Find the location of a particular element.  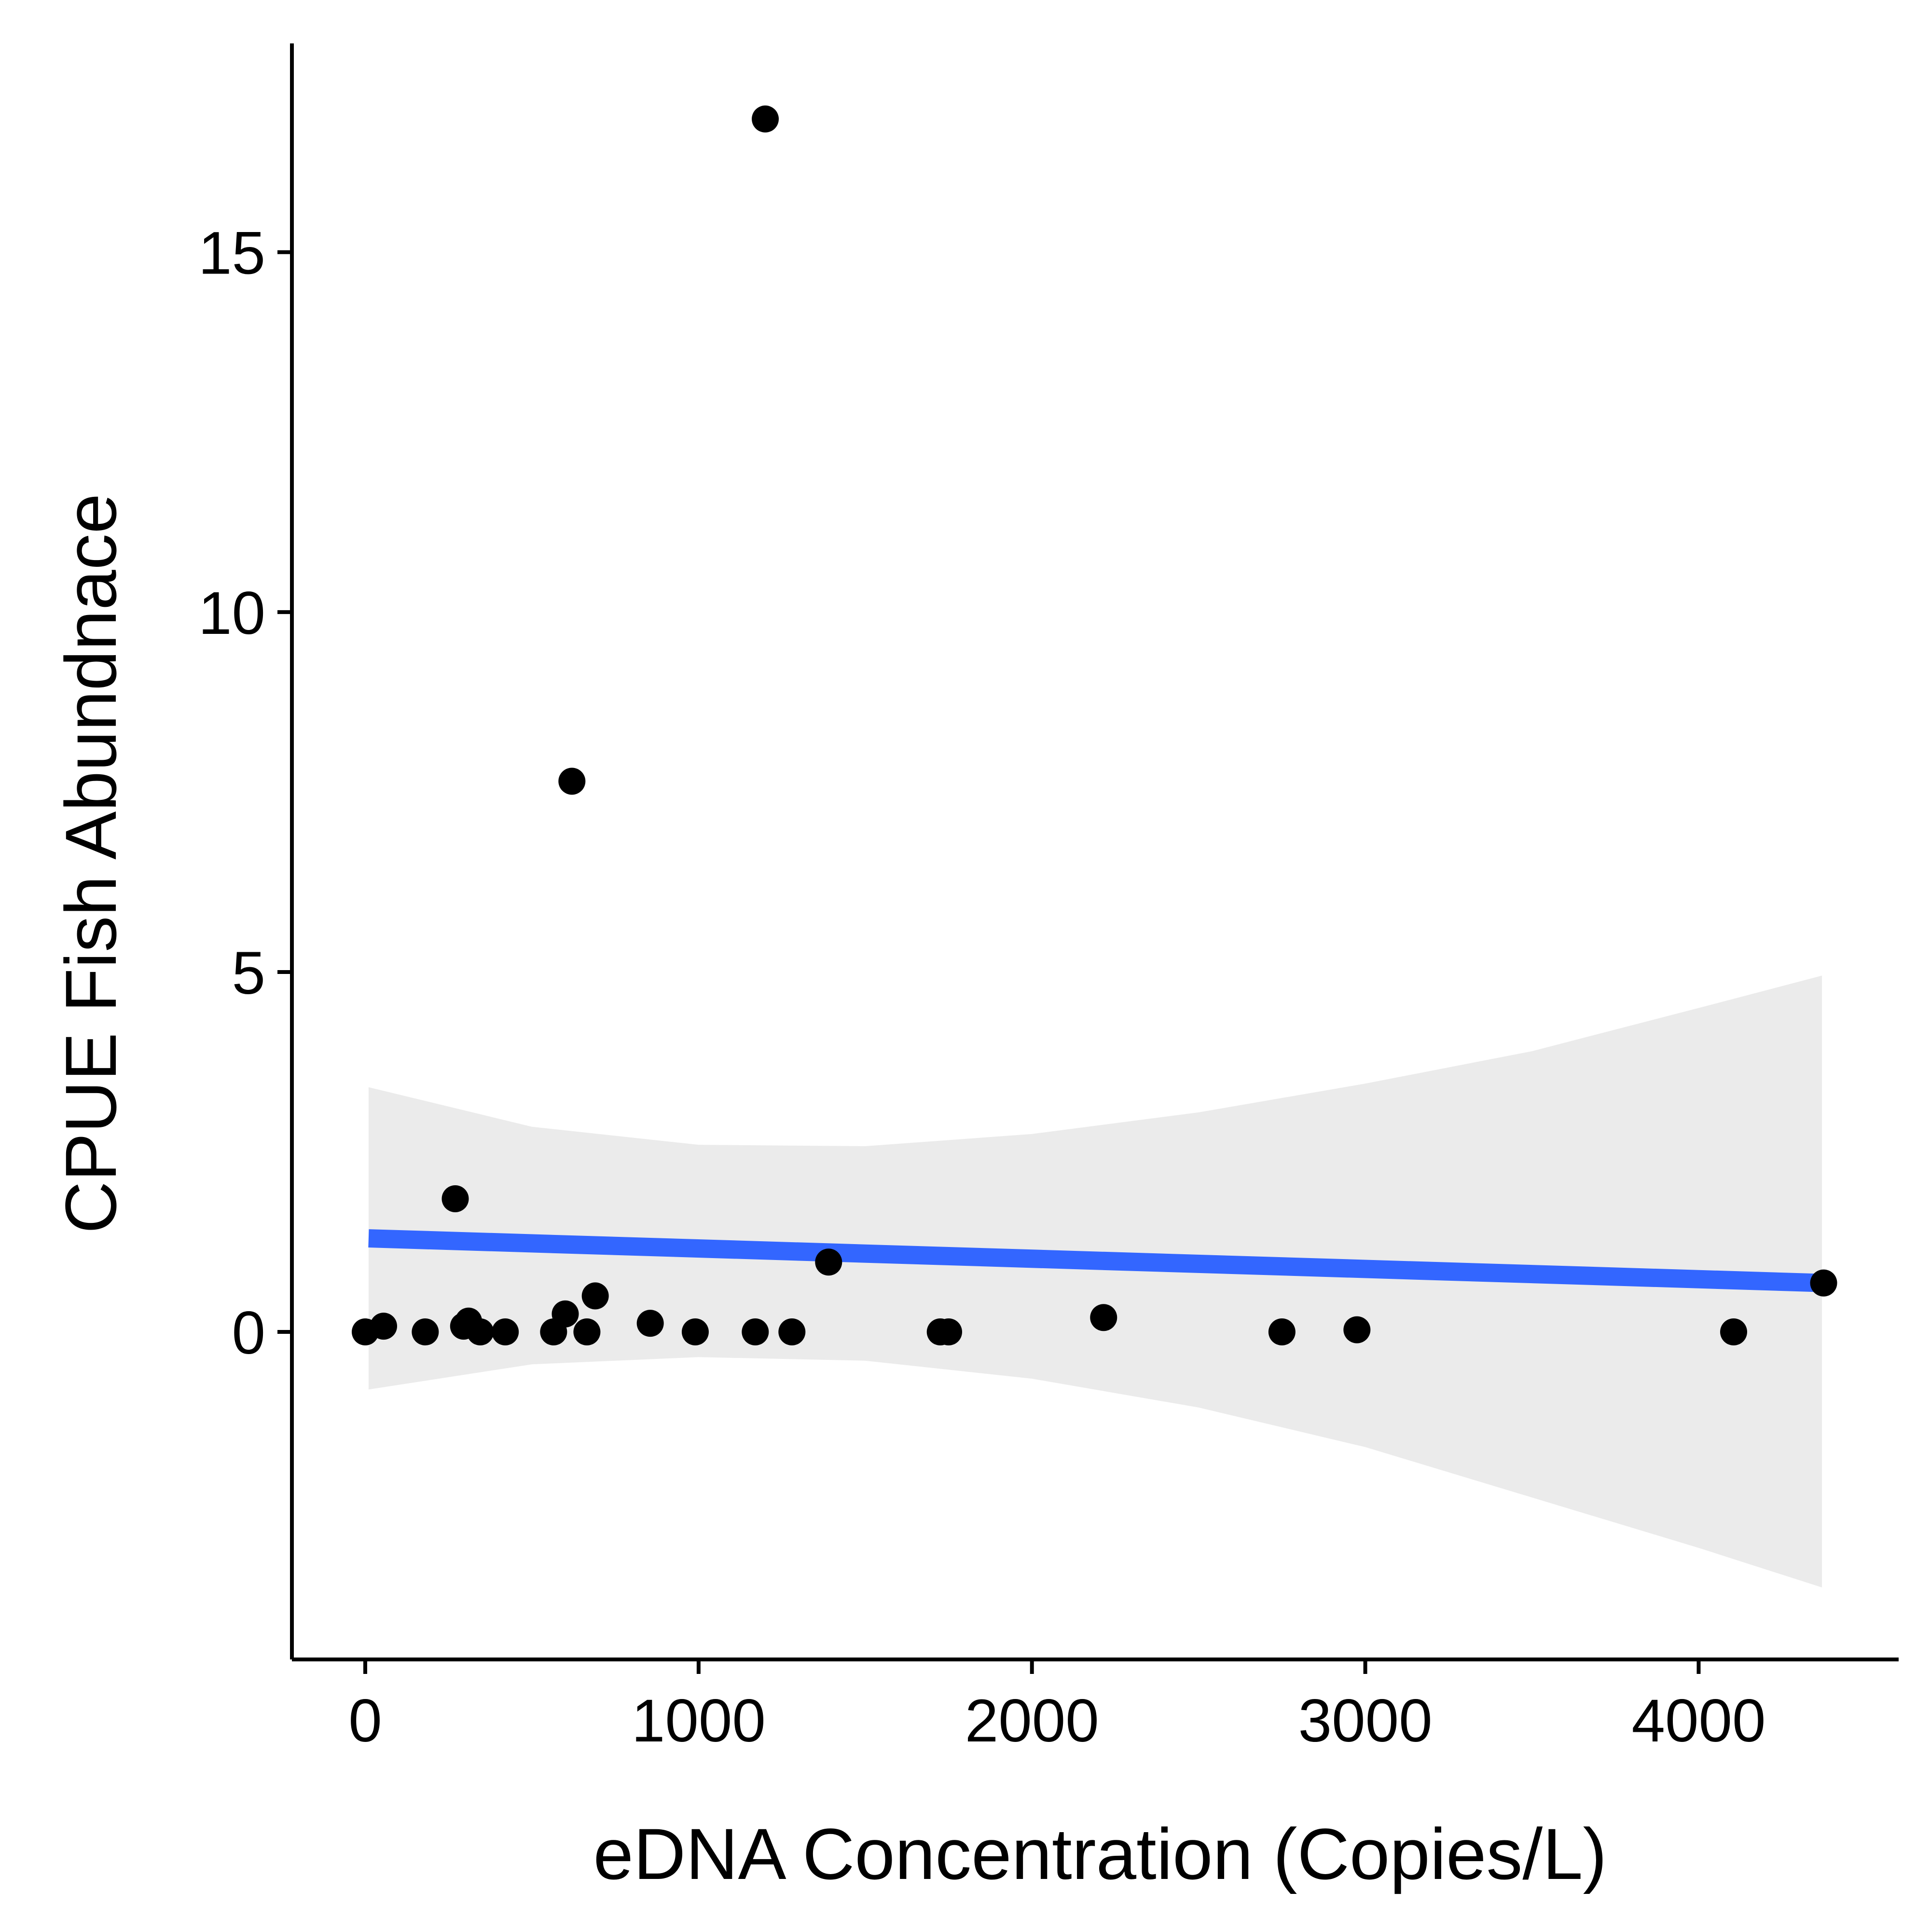

trend-line is located at coordinates (1095, 1261).